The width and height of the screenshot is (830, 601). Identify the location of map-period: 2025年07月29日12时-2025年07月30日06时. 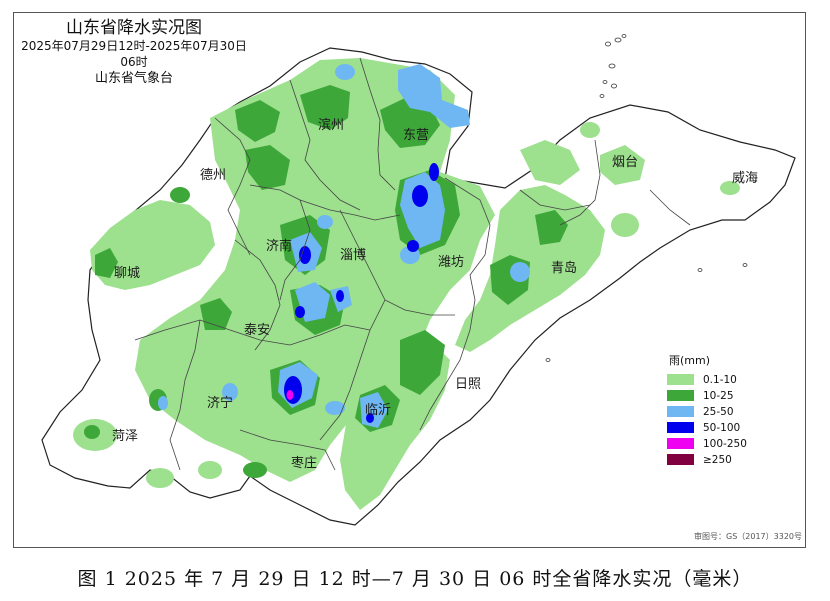
(134, 54).